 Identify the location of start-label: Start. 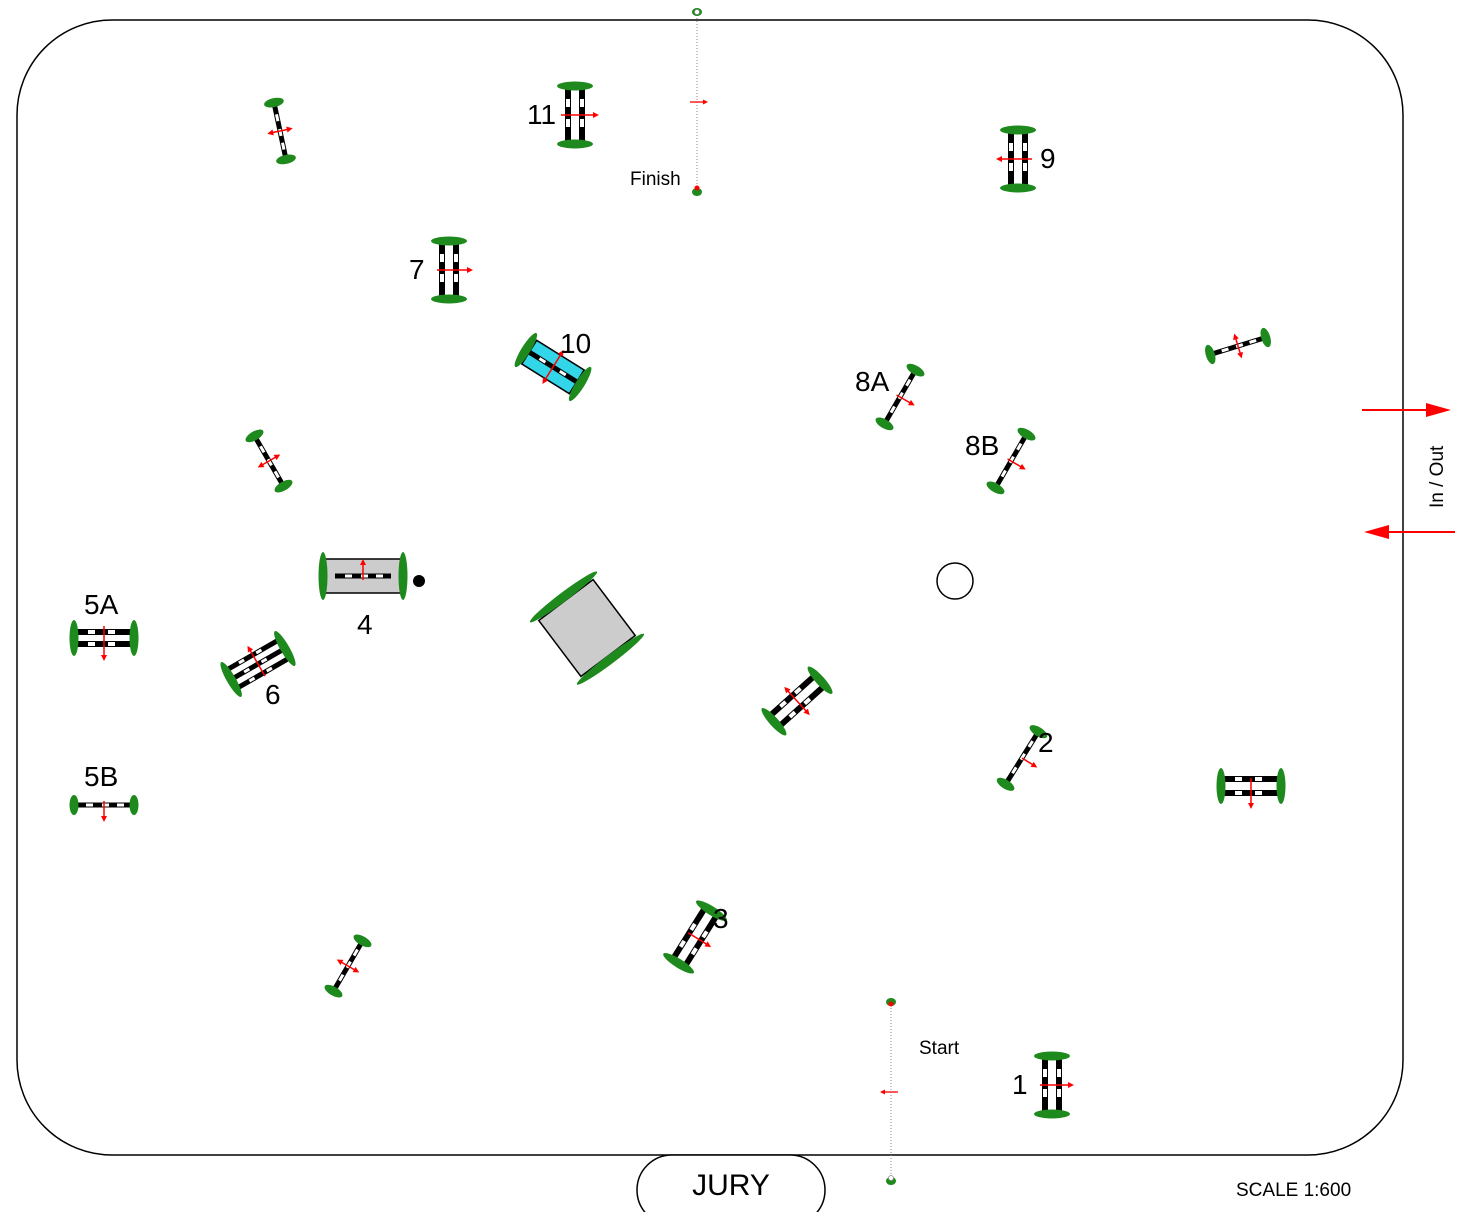
(939, 1048).